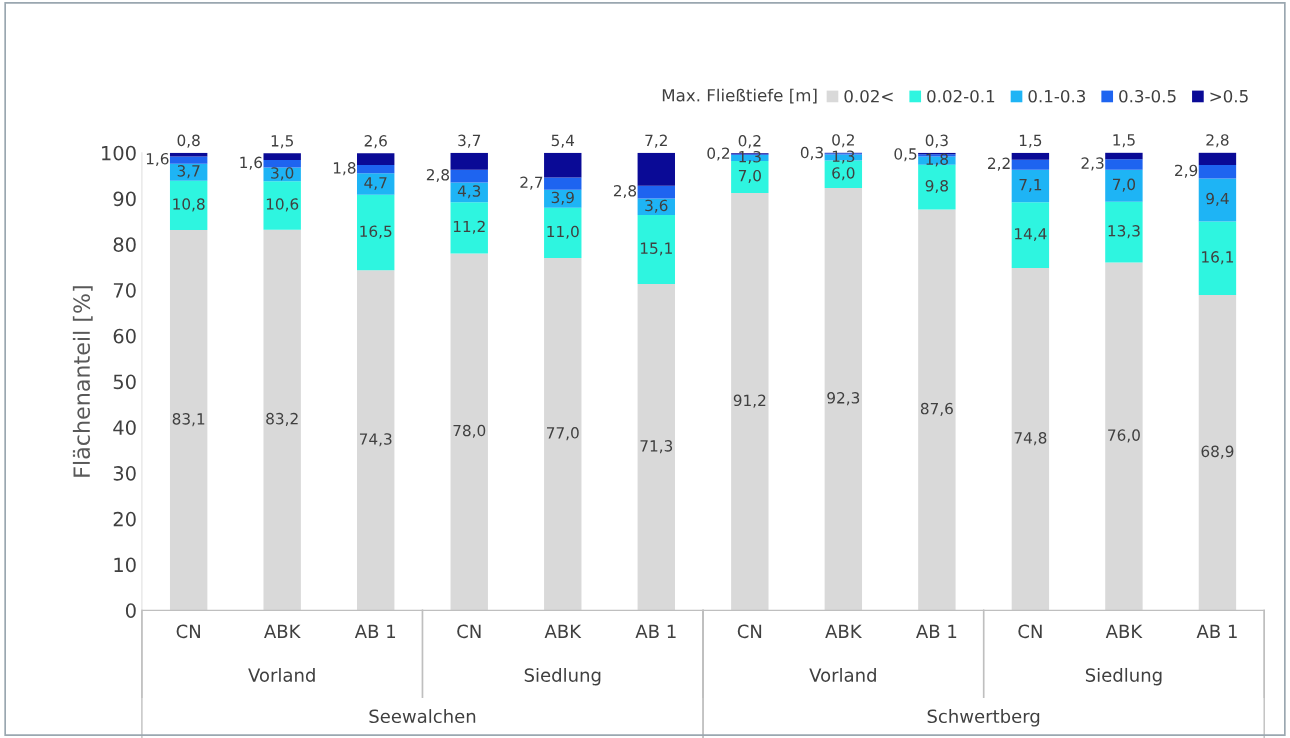 This screenshot has height=738, width=1290. Describe the element at coordinates (82, 381) in the screenshot. I see `y-axis-title: Flächenanteil [%]` at that location.